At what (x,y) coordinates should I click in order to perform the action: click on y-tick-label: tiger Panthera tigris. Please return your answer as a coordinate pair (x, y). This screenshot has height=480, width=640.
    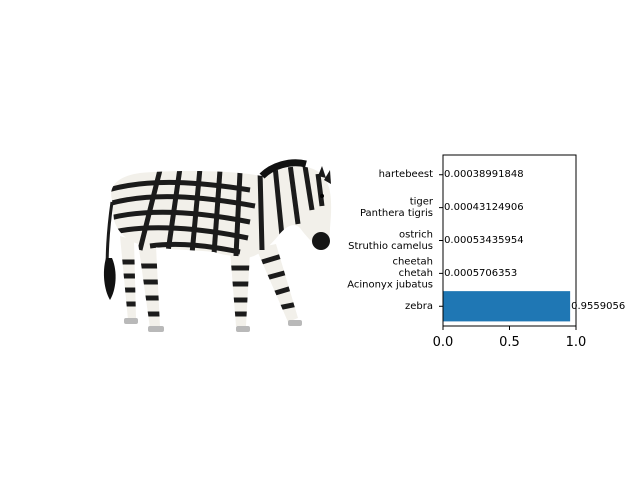
    Looking at the image, I should click on (397, 207).